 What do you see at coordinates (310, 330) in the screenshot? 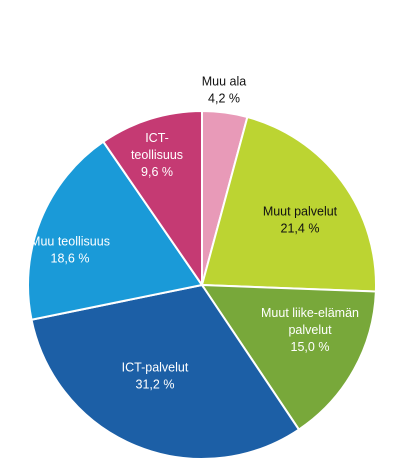
I see `slice-category-label: palvelut` at bounding box center [310, 330].